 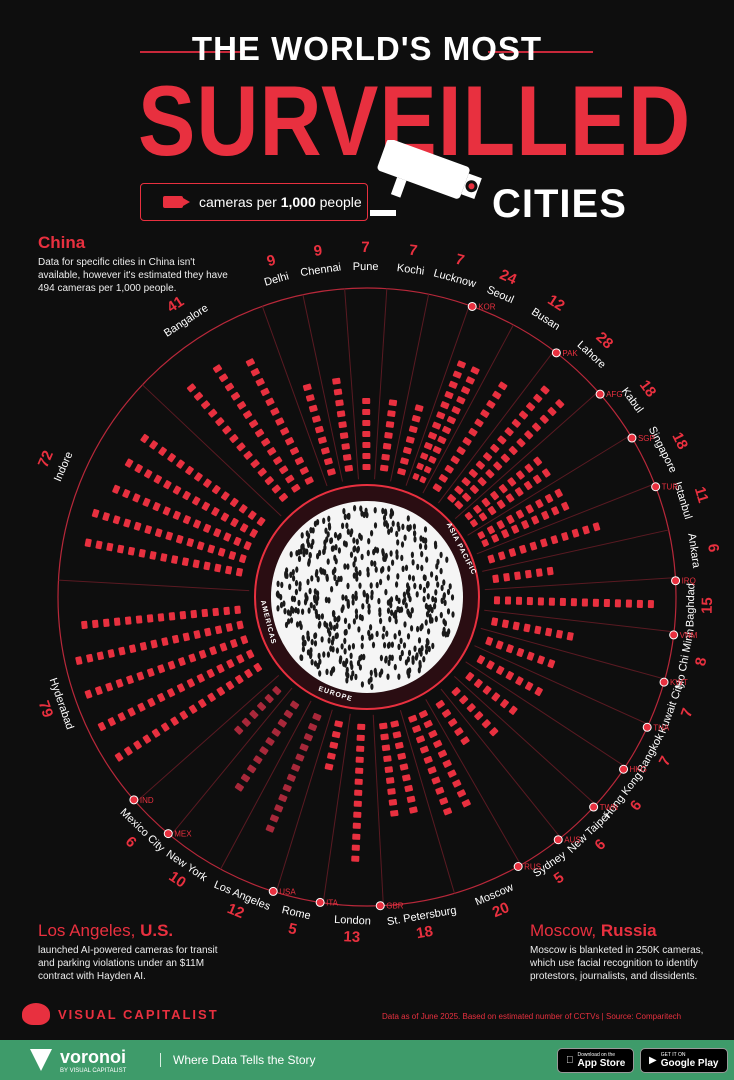 I want to click on country-code: MEX, so click(x=183, y=834).